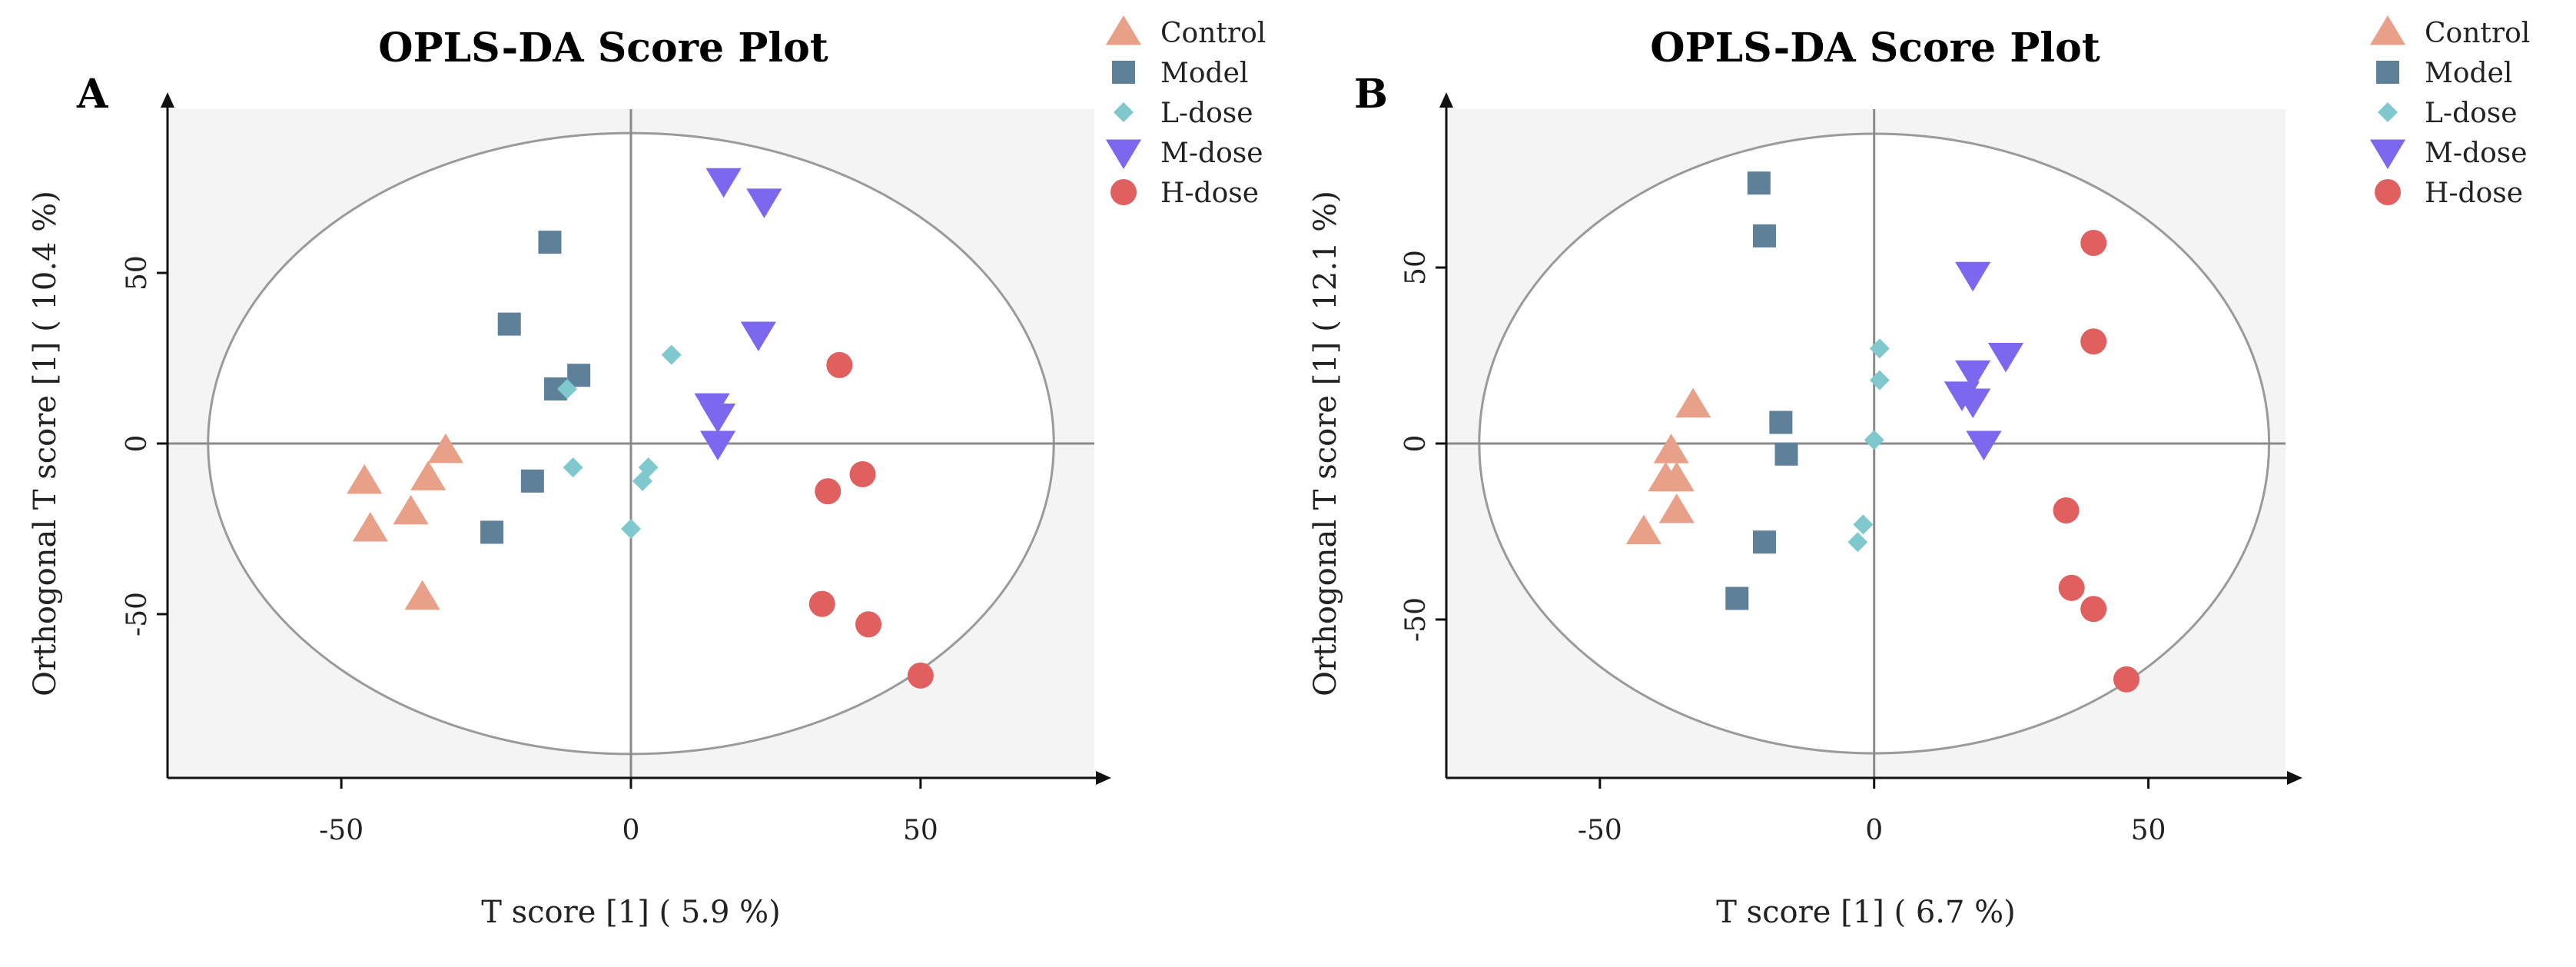 The image size is (2576, 967). What do you see at coordinates (167, 100) in the screenshot?
I see `y-axis-arrow` at bounding box center [167, 100].